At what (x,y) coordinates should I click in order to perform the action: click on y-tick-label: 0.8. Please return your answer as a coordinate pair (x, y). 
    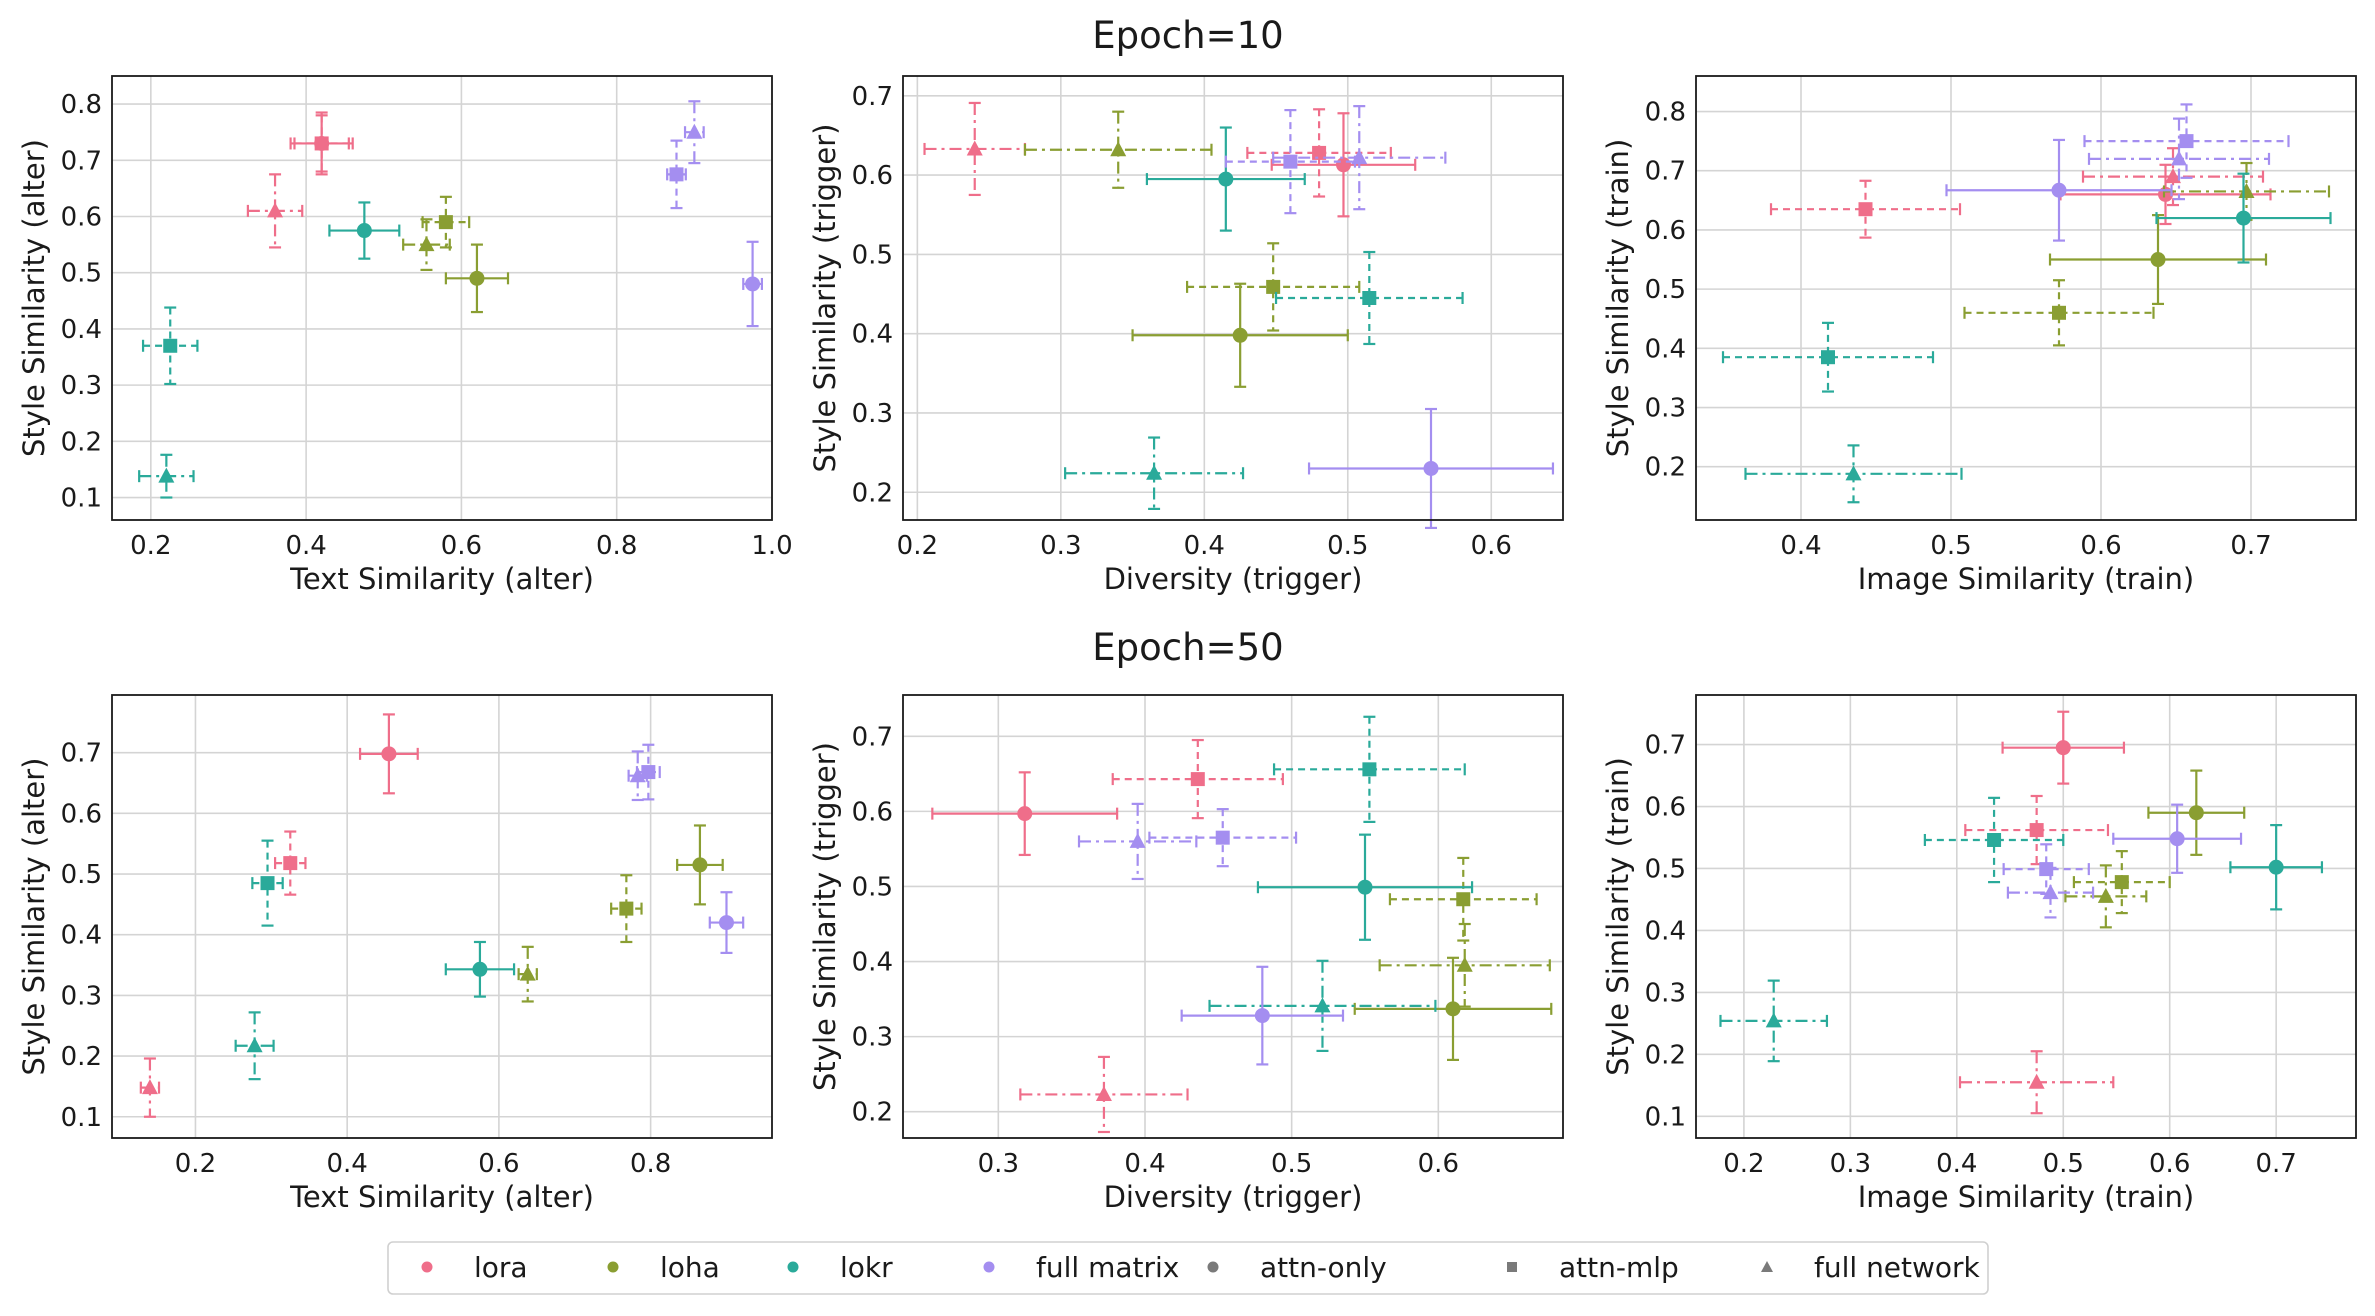
    Looking at the image, I should click on (1665, 113).